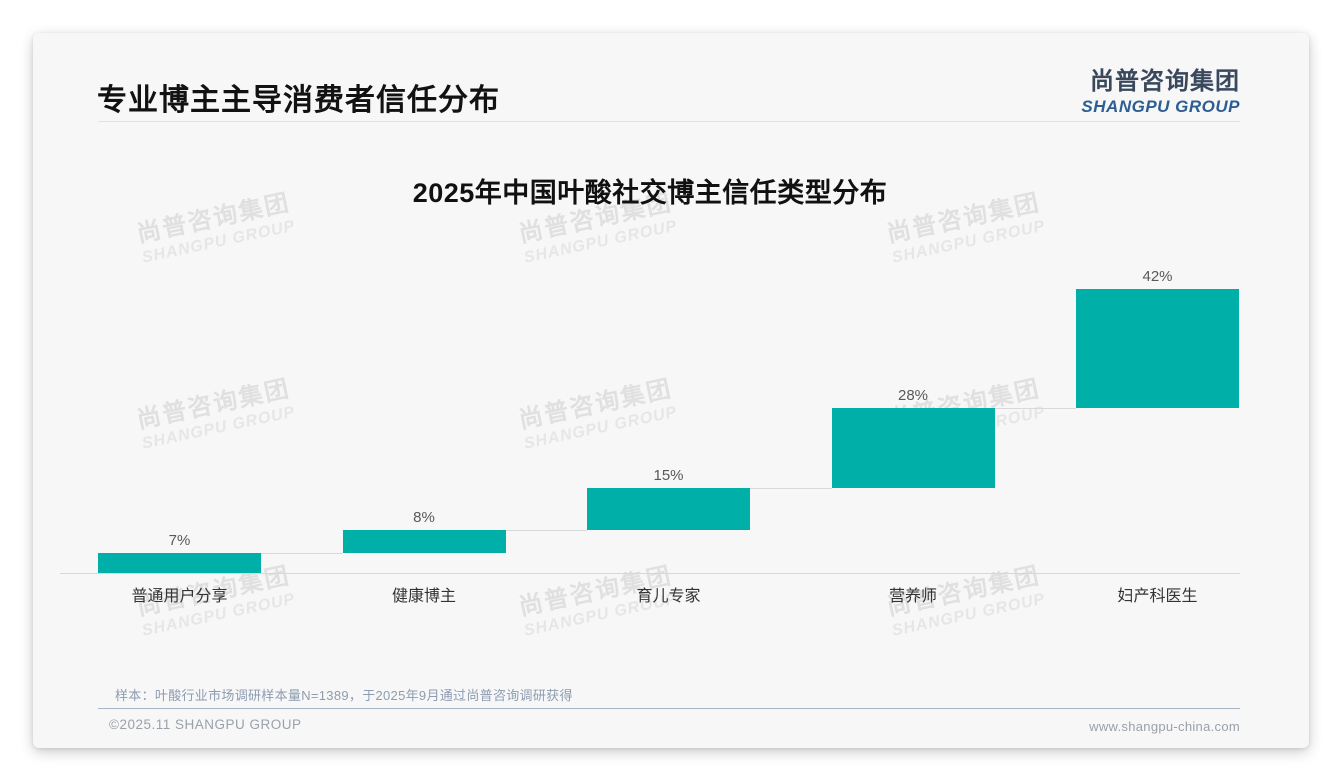  Describe the element at coordinates (1157, 596) in the screenshot. I see `category-label: 妇产科医生` at that location.